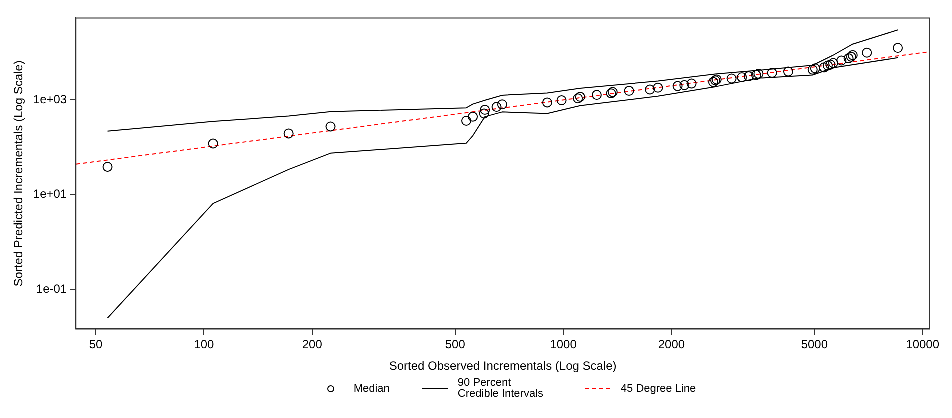  Describe the element at coordinates (312, 345) in the screenshot. I see `x-tick-label: 200` at that location.